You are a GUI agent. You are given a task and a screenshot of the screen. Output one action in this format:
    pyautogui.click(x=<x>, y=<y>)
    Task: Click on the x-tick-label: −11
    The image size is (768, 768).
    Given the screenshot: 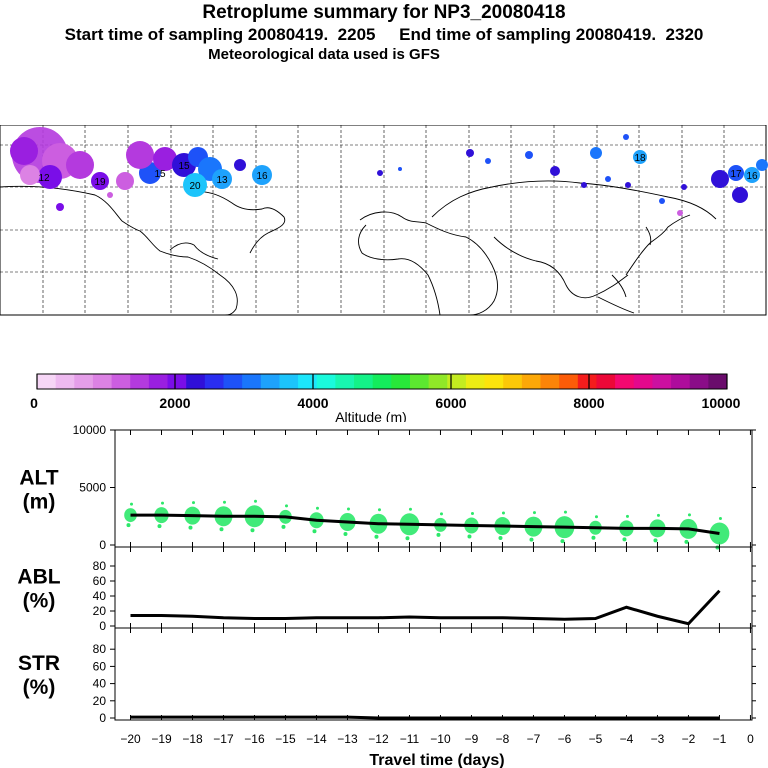 What is the action you would take?
    pyautogui.click(x=410, y=739)
    